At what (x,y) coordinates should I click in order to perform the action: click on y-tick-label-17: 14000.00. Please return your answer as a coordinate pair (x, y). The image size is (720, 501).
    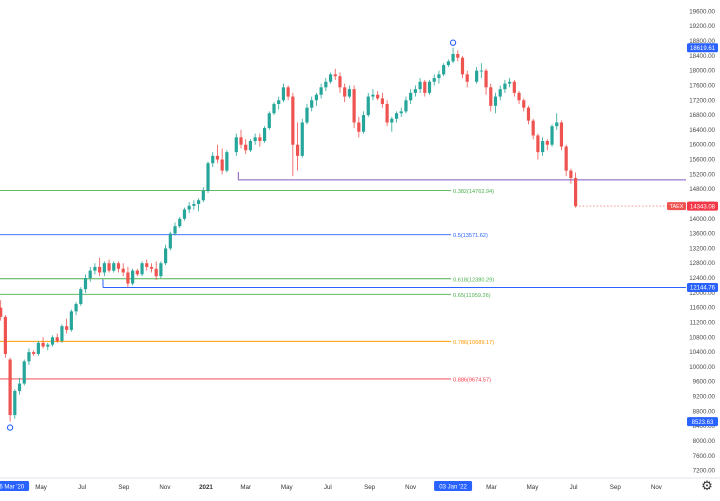
    Looking at the image, I should click on (702, 219).